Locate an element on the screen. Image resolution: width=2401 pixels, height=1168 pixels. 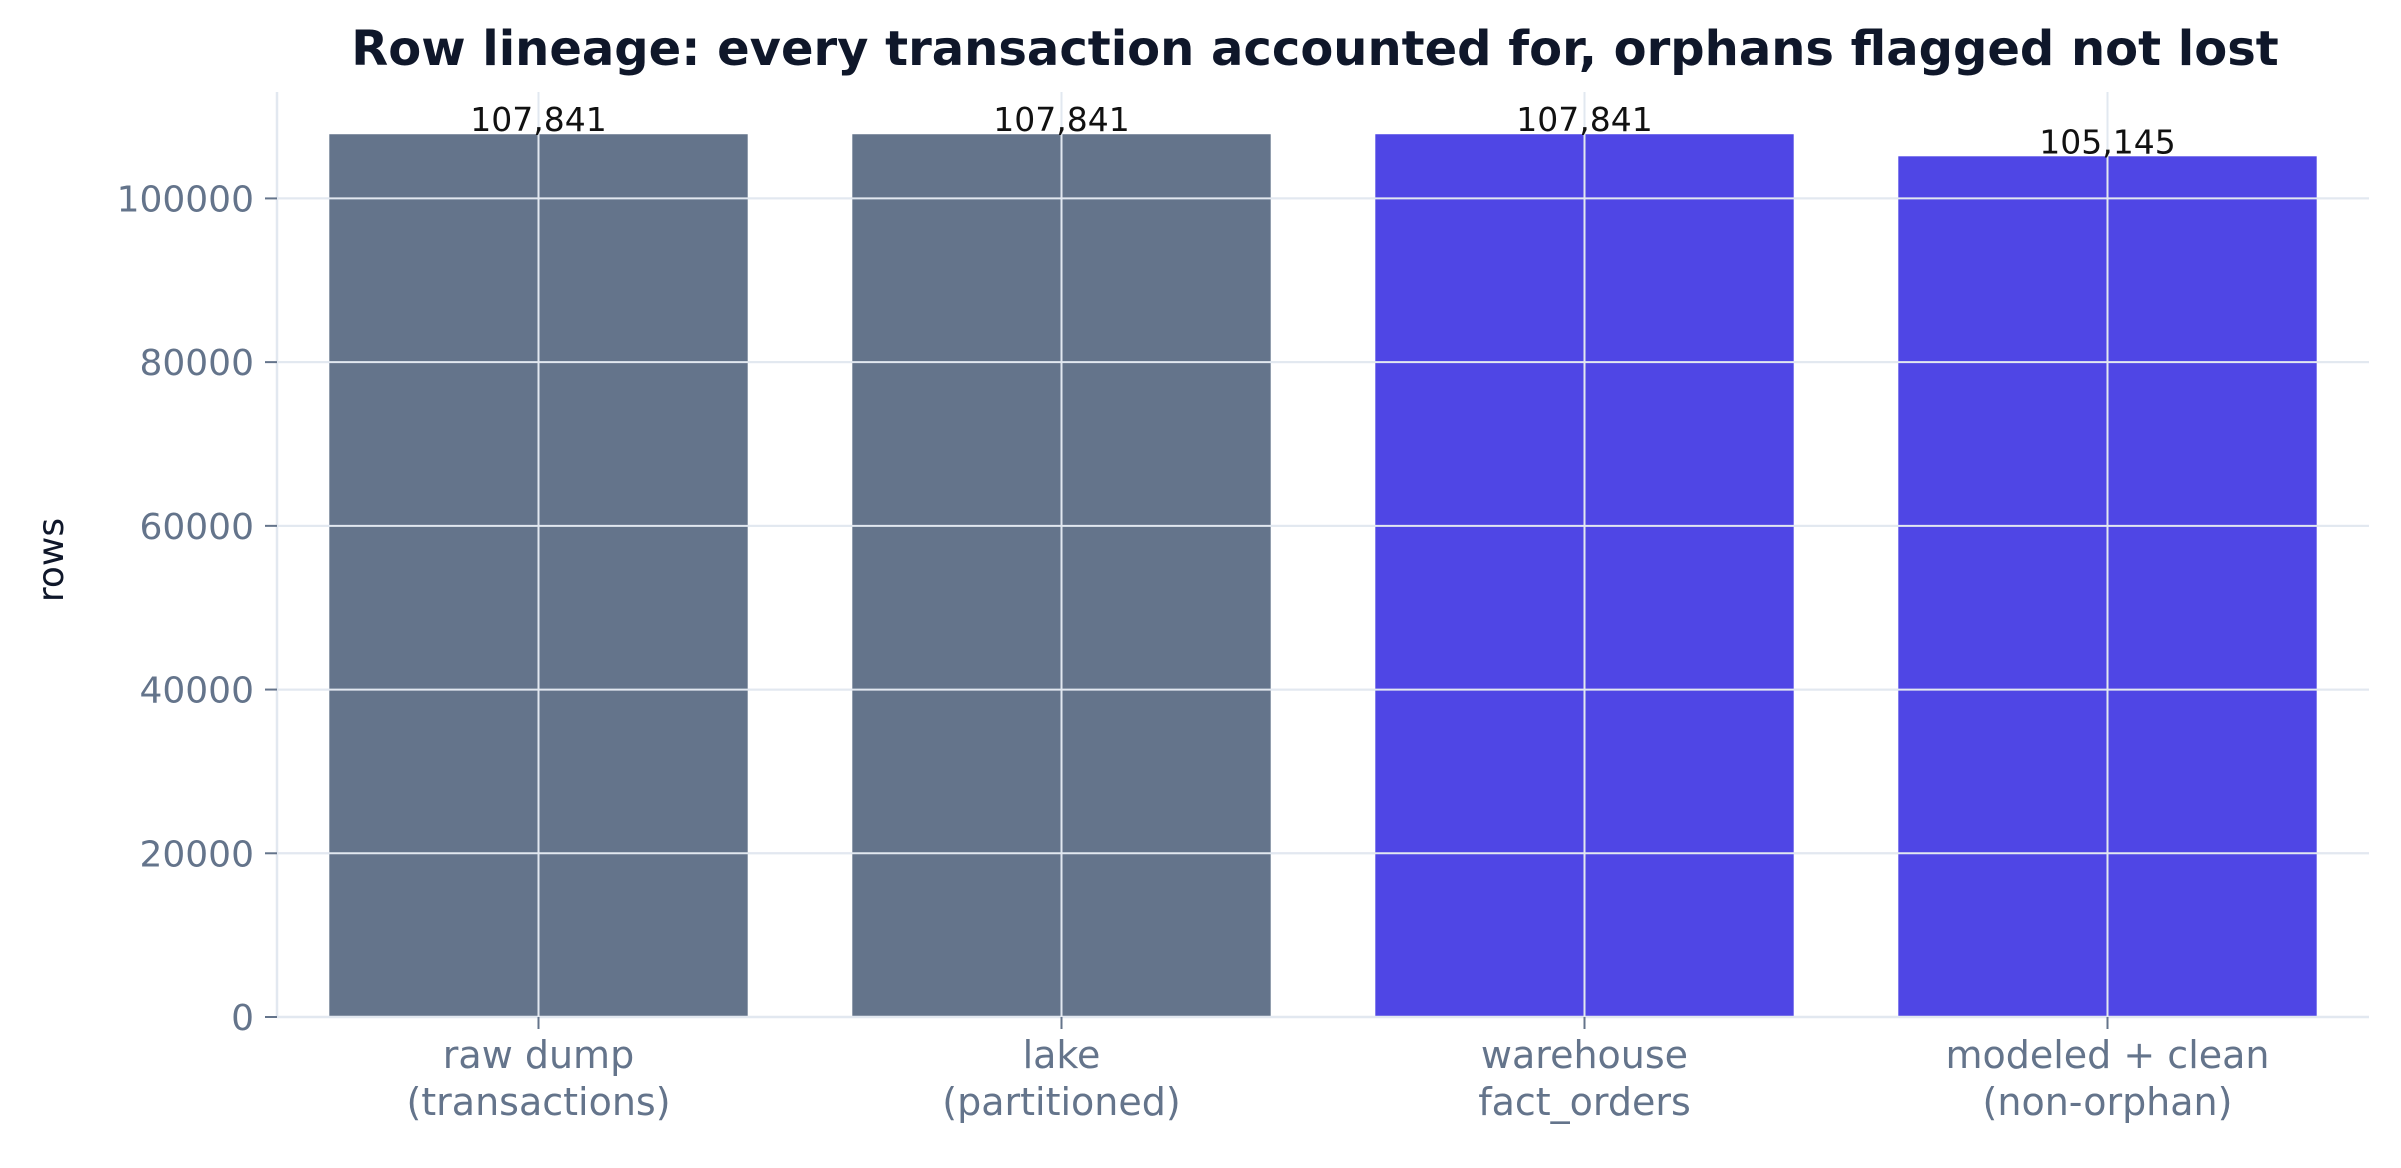
y-tick-label: 40000 is located at coordinates (196, 691).